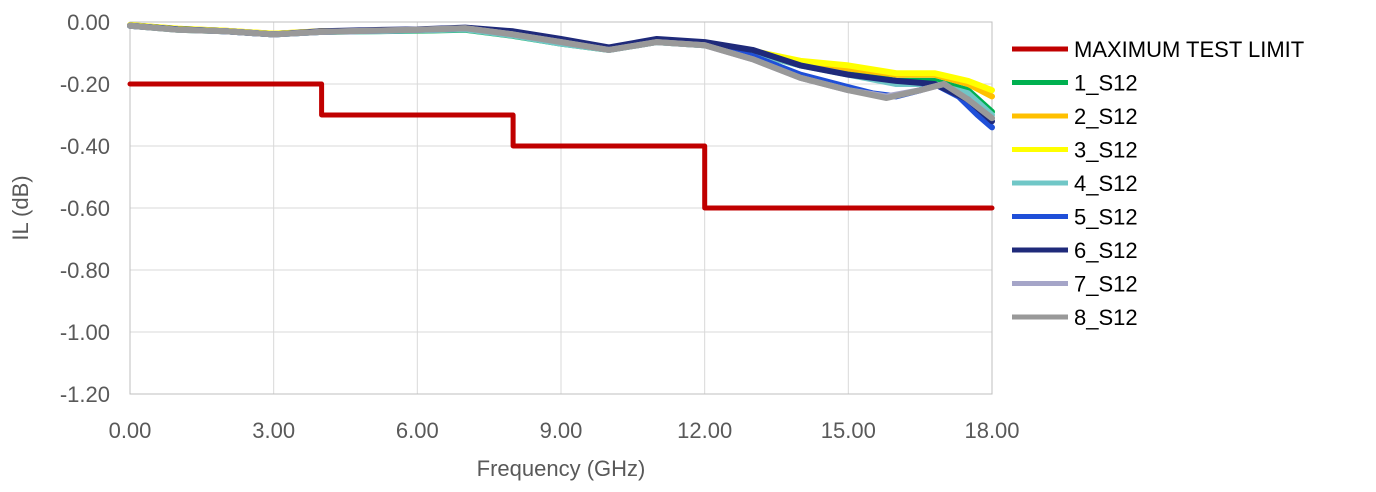 The image size is (1376, 492). What do you see at coordinates (85, 394) in the screenshot?
I see `y-tick-label: -1.20` at bounding box center [85, 394].